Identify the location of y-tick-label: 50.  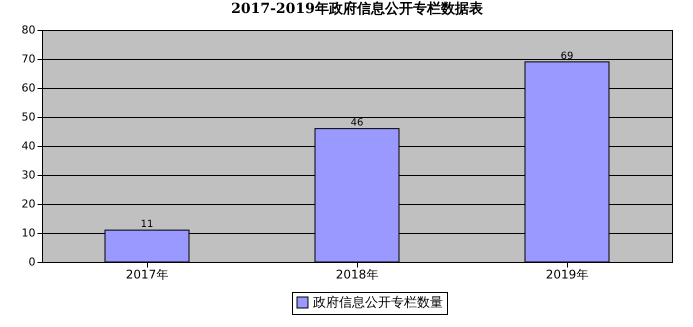
(29, 117).